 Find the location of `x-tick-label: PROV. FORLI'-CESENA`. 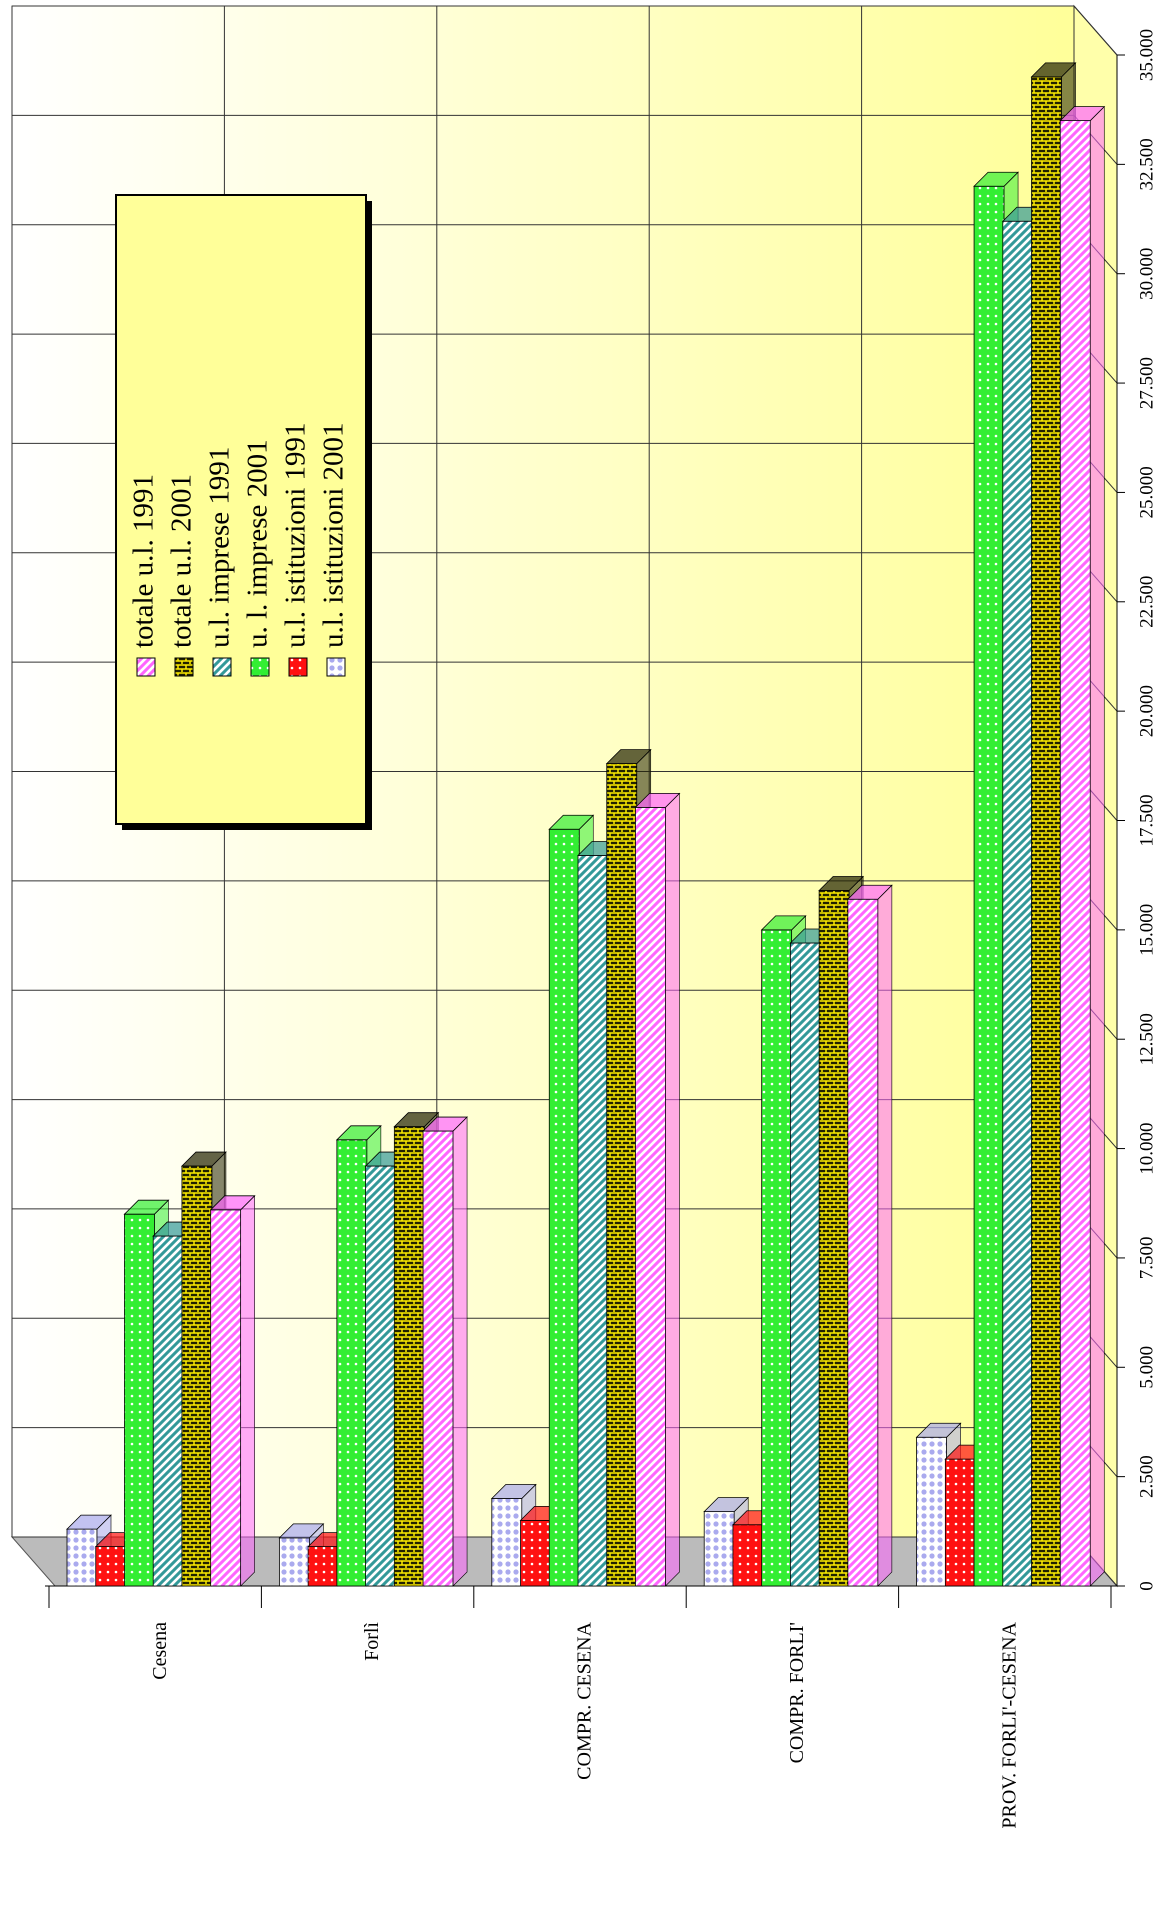

x-tick-label: PROV. FORLI'-CESENA is located at coordinates (1009, 1724).